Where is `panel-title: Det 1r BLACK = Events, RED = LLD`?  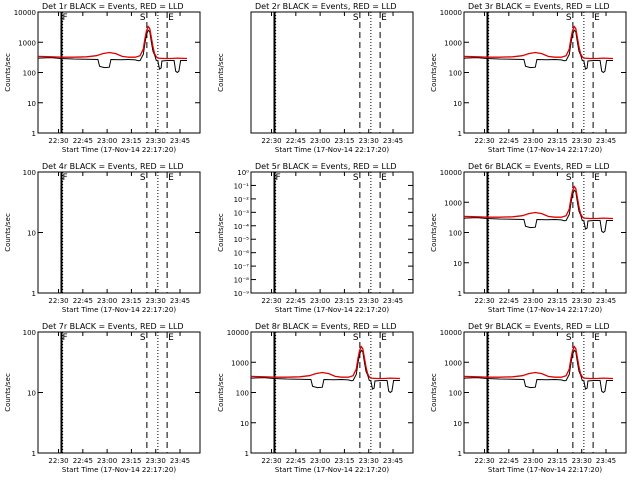
panel-title: Det 1r BLACK = Events, RED = LLD is located at coordinates (113, 6).